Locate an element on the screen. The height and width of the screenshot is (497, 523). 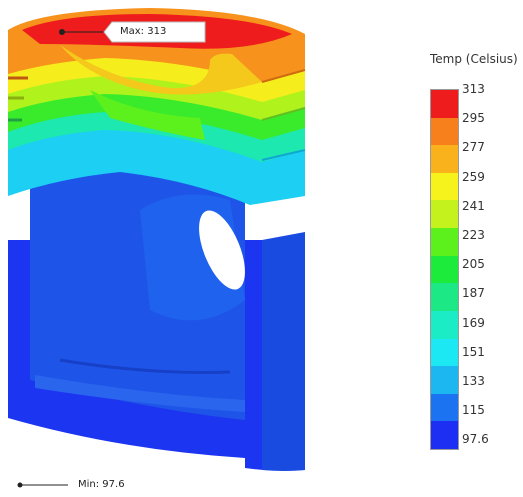
piston-band-yellow is located at coordinates (156, 79).